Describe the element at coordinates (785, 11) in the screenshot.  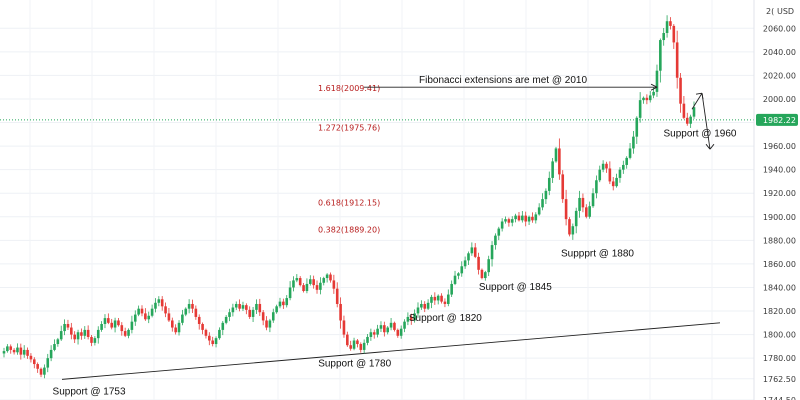
I see `currency-label: USD` at that location.